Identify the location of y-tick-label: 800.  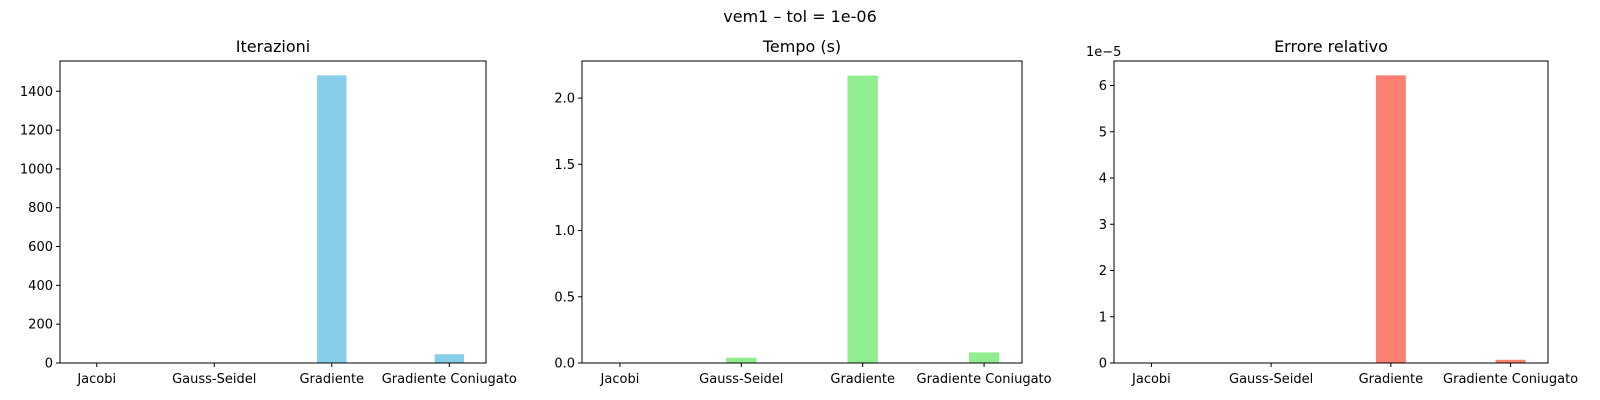
(40, 208).